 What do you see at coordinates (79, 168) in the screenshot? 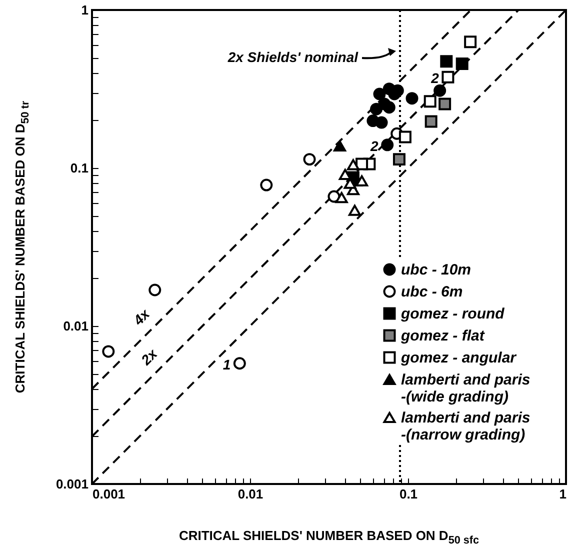
I see `y-tick-label: 0.1` at bounding box center [79, 168].